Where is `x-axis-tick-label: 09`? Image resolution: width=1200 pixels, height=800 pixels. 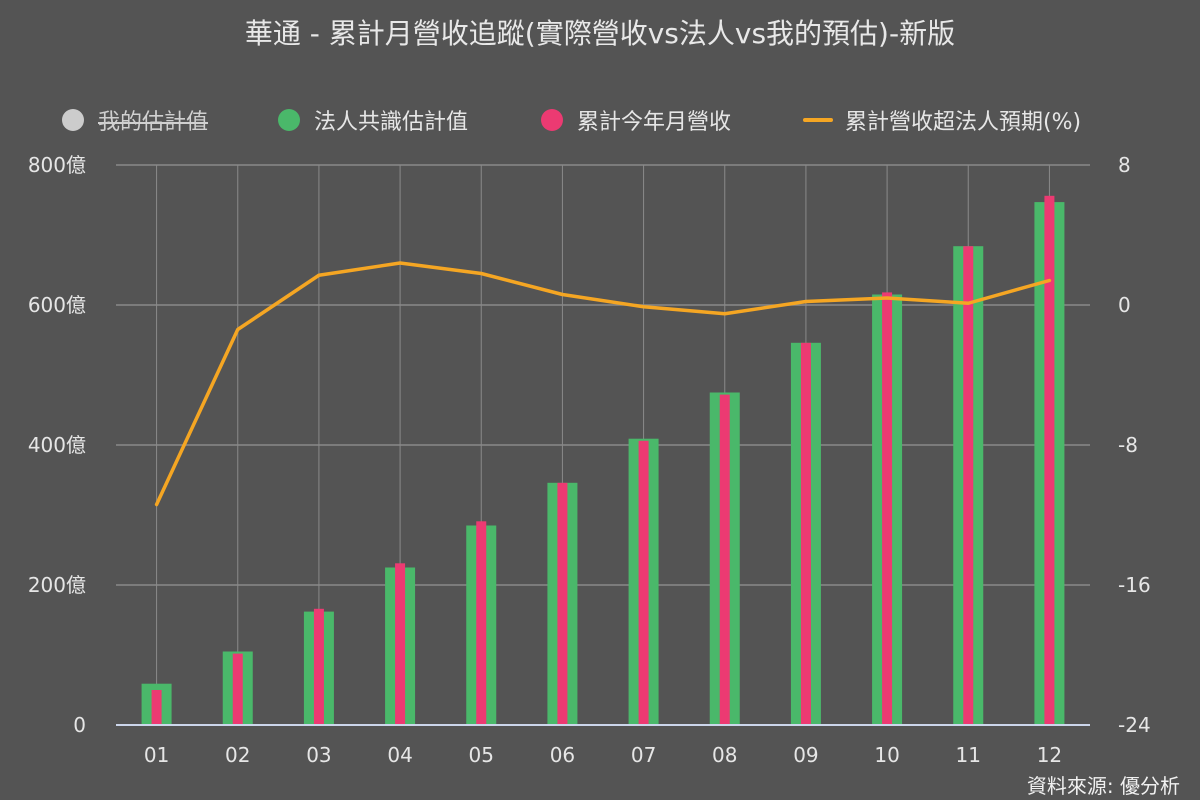 x-axis-tick-label: 09 is located at coordinates (805, 755).